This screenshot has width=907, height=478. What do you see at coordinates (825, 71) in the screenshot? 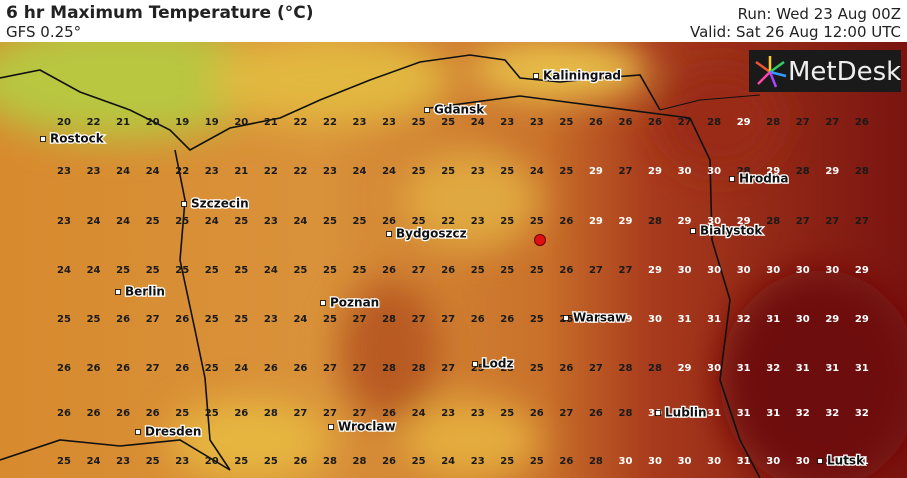
I see `logo: MetDesk` at bounding box center [825, 71].